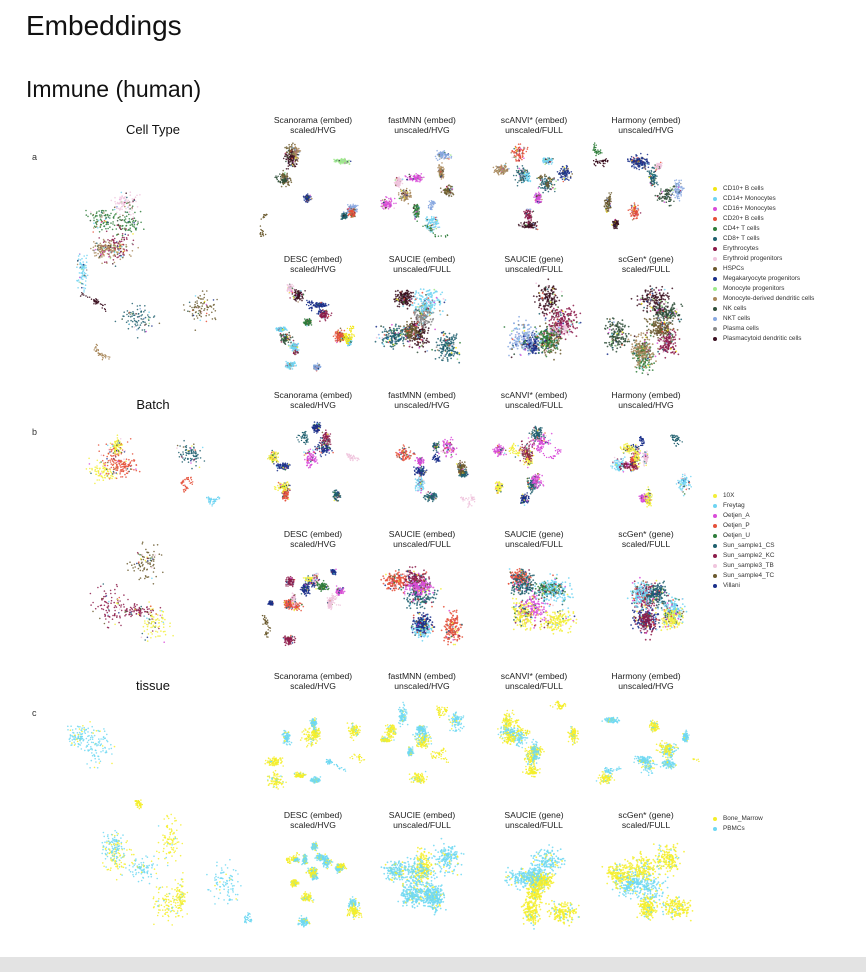 The width and height of the screenshot is (866, 972). I want to click on legend-item: Bone_Marrow, so click(738, 819).